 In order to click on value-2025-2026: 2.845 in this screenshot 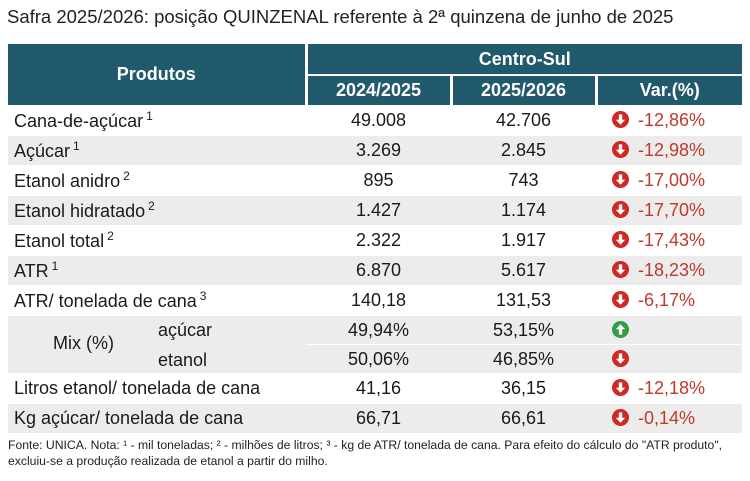, I will do `click(523, 150)`.